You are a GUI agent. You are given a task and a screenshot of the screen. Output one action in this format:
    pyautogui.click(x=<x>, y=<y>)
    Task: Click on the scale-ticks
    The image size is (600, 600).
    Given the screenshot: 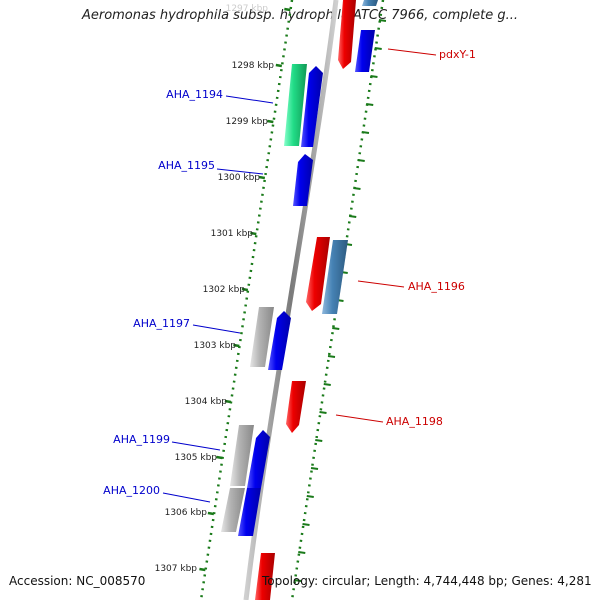 What is the action you would take?
    pyautogui.click(x=245, y=289)
    